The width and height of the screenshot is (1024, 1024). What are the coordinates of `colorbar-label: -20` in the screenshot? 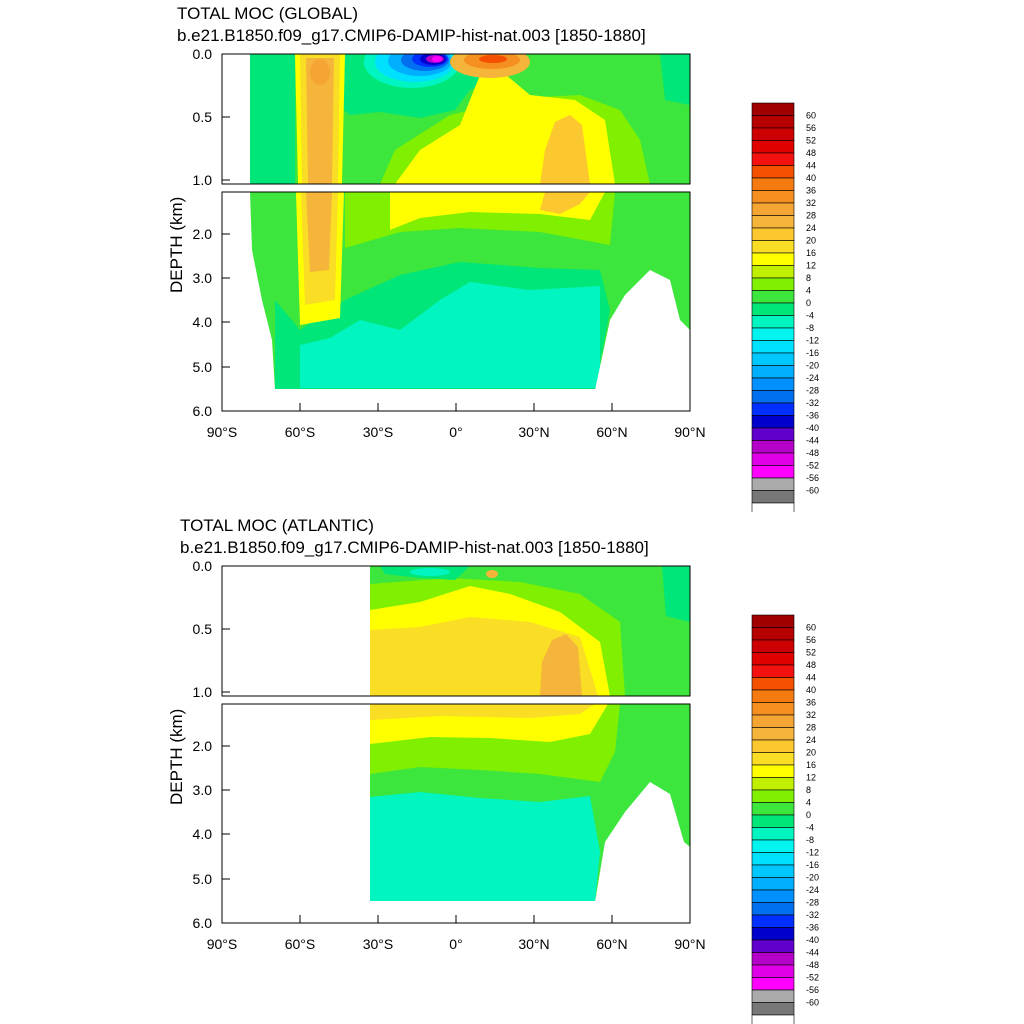 It's located at (812, 878).